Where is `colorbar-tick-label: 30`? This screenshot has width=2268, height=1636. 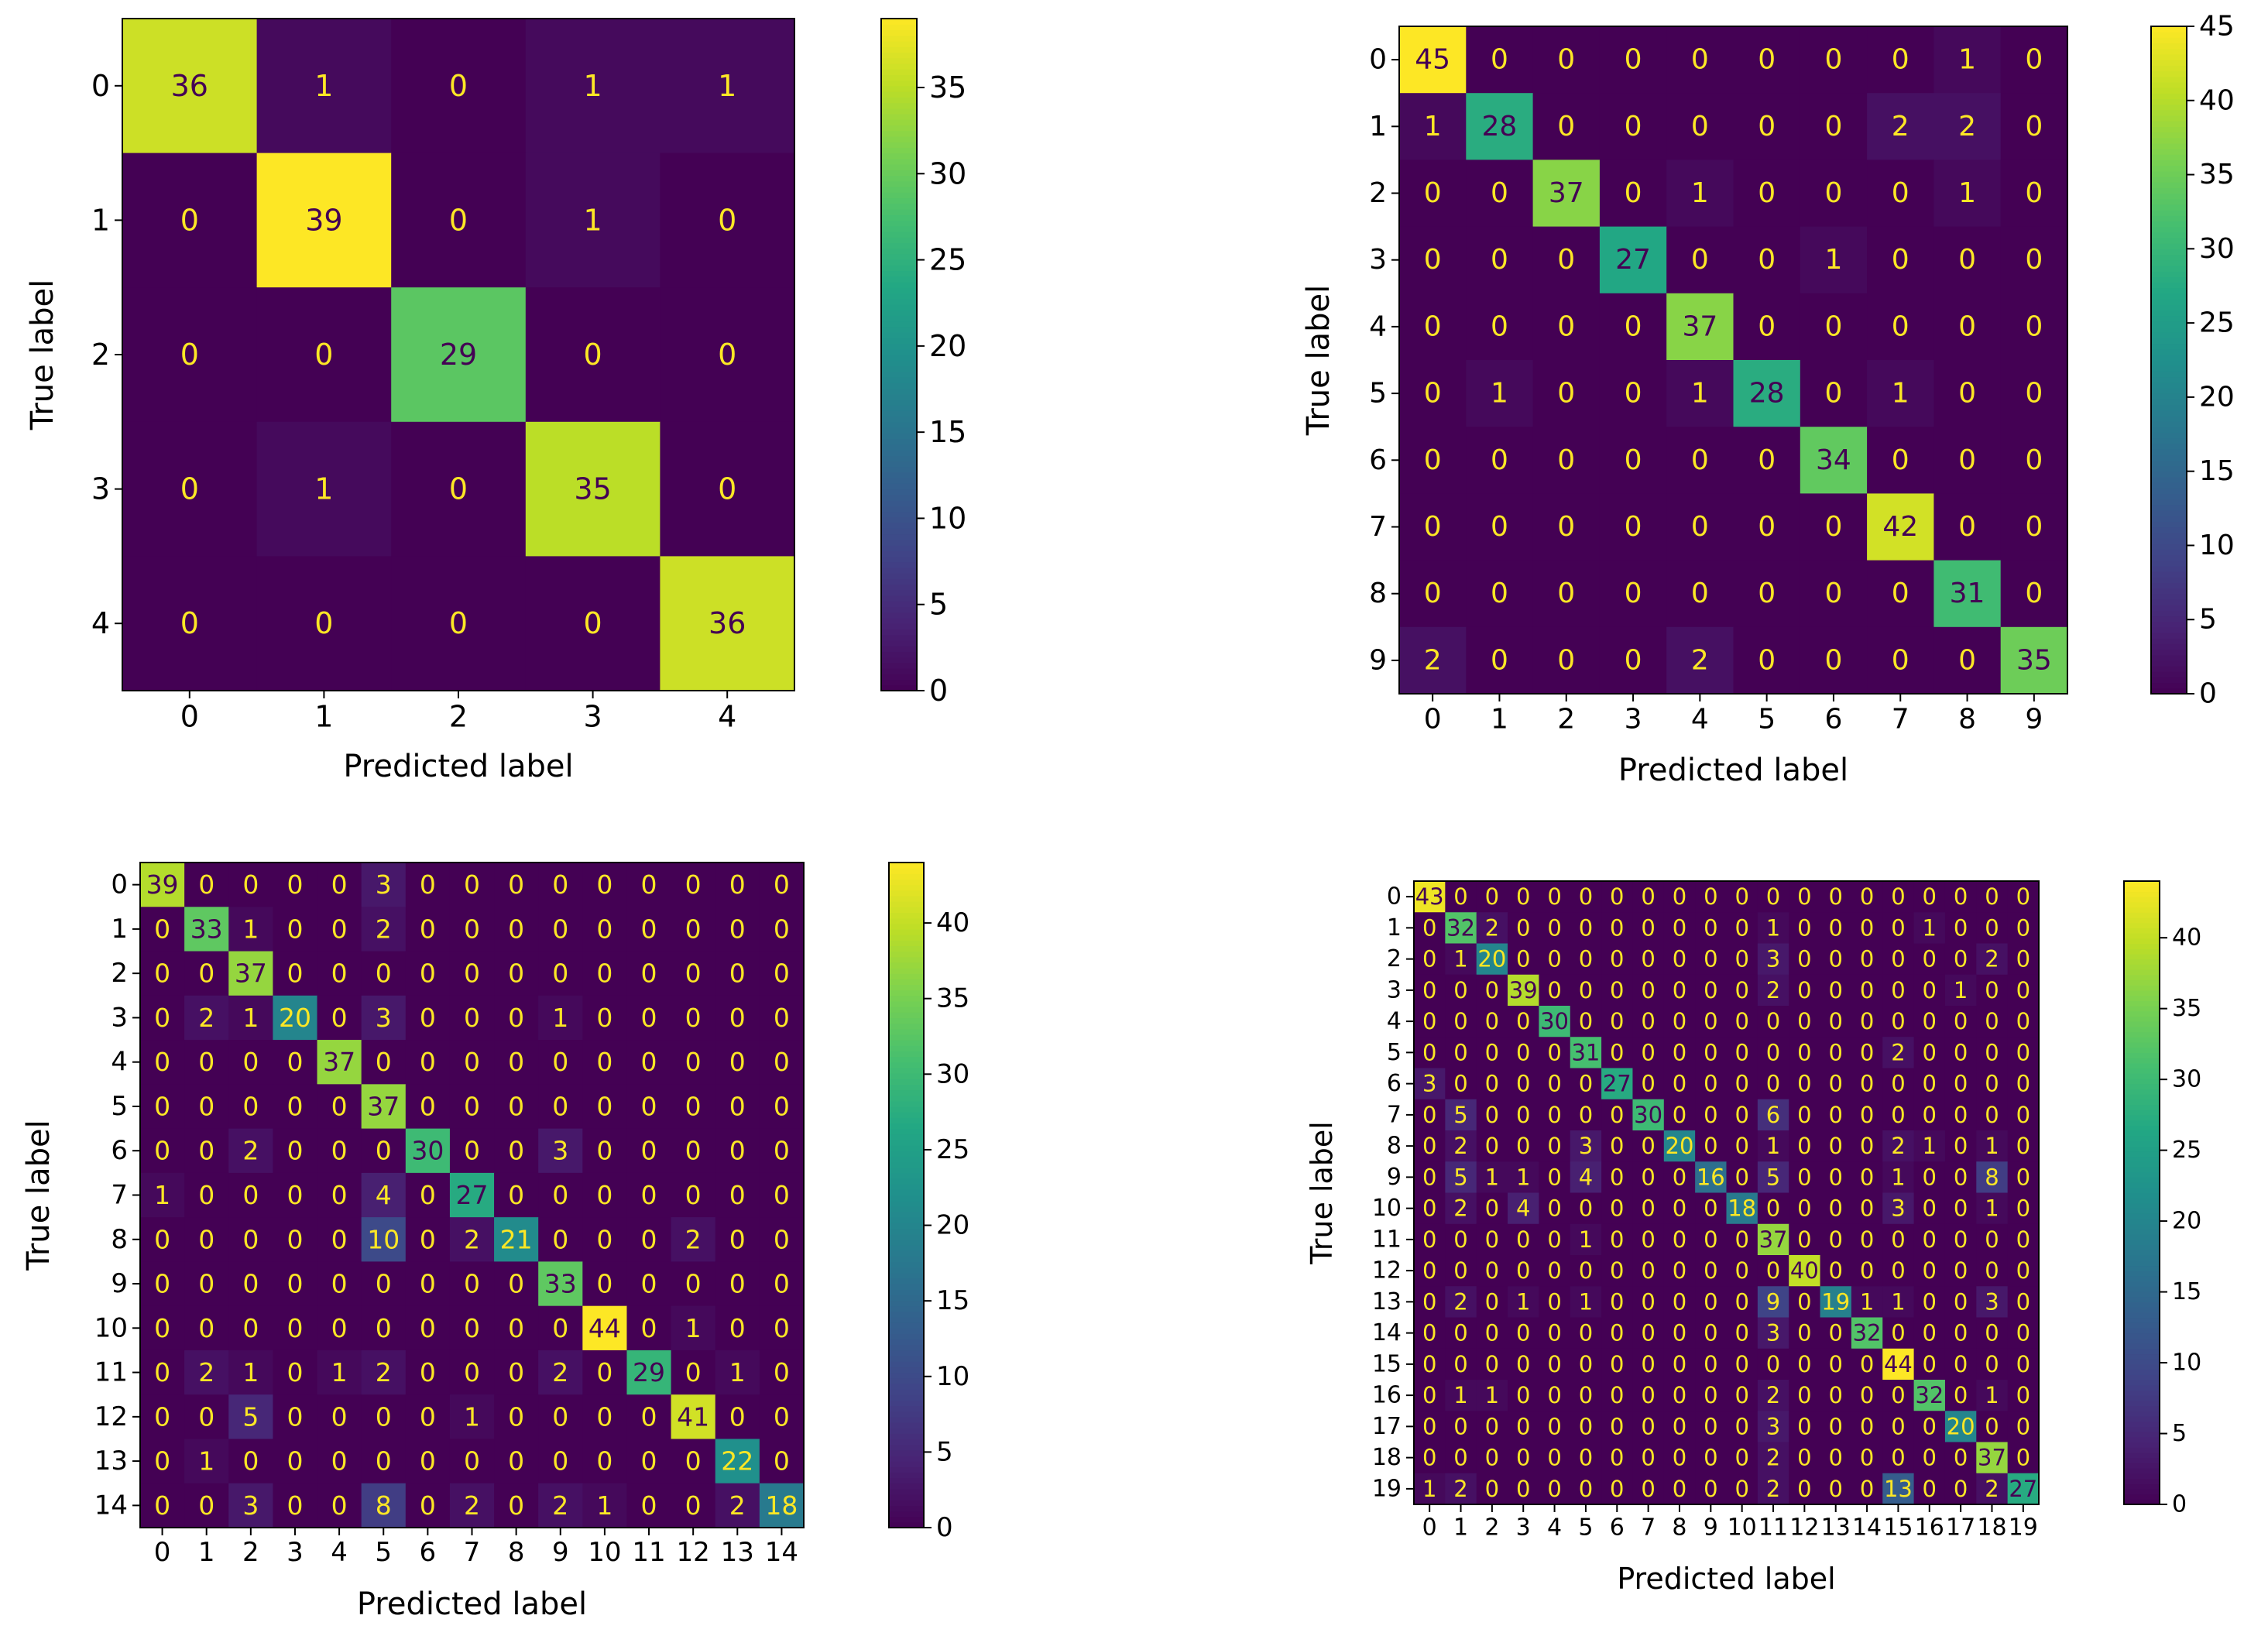
colorbar-tick-label: 30 is located at coordinates (2186, 1079).